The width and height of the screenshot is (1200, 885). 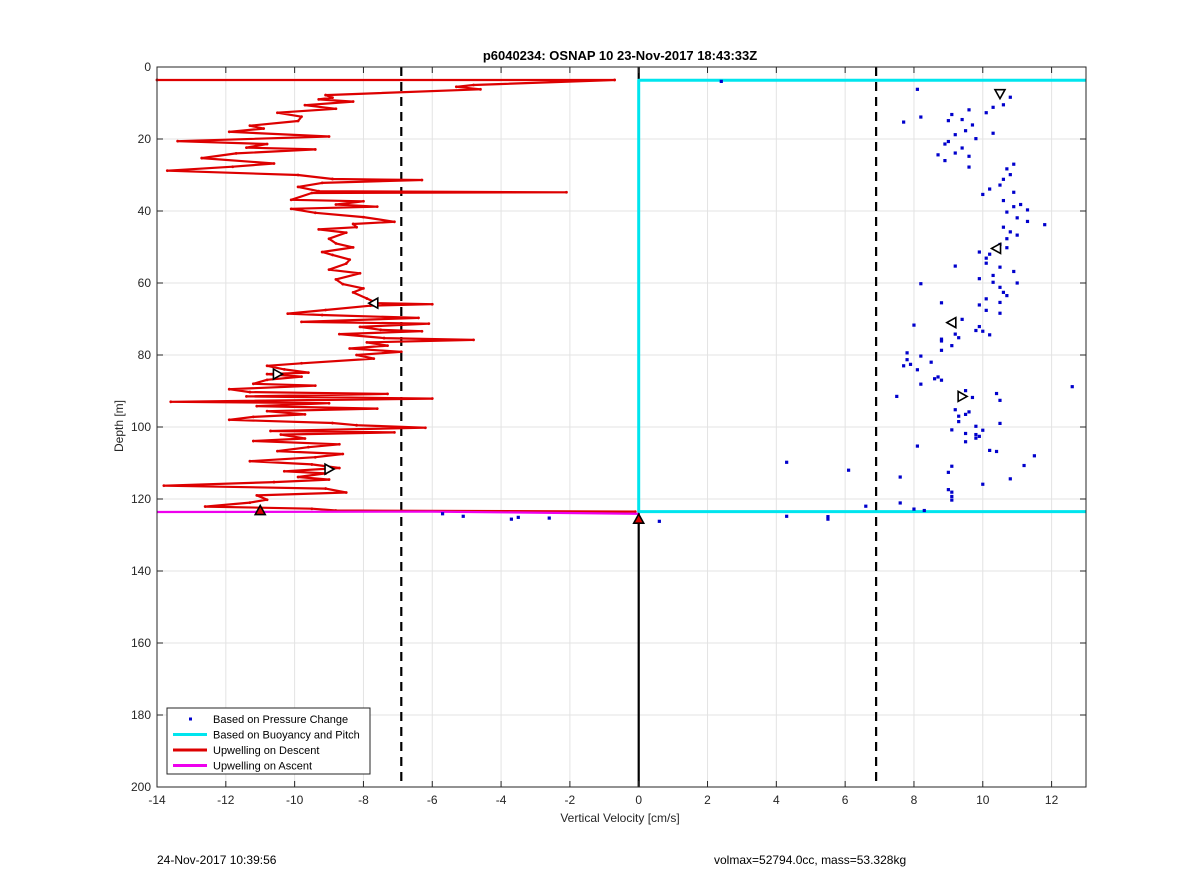 What do you see at coordinates (145, 283) in the screenshot?
I see `y-tick-label: 60` at bounding box center [145, 283].